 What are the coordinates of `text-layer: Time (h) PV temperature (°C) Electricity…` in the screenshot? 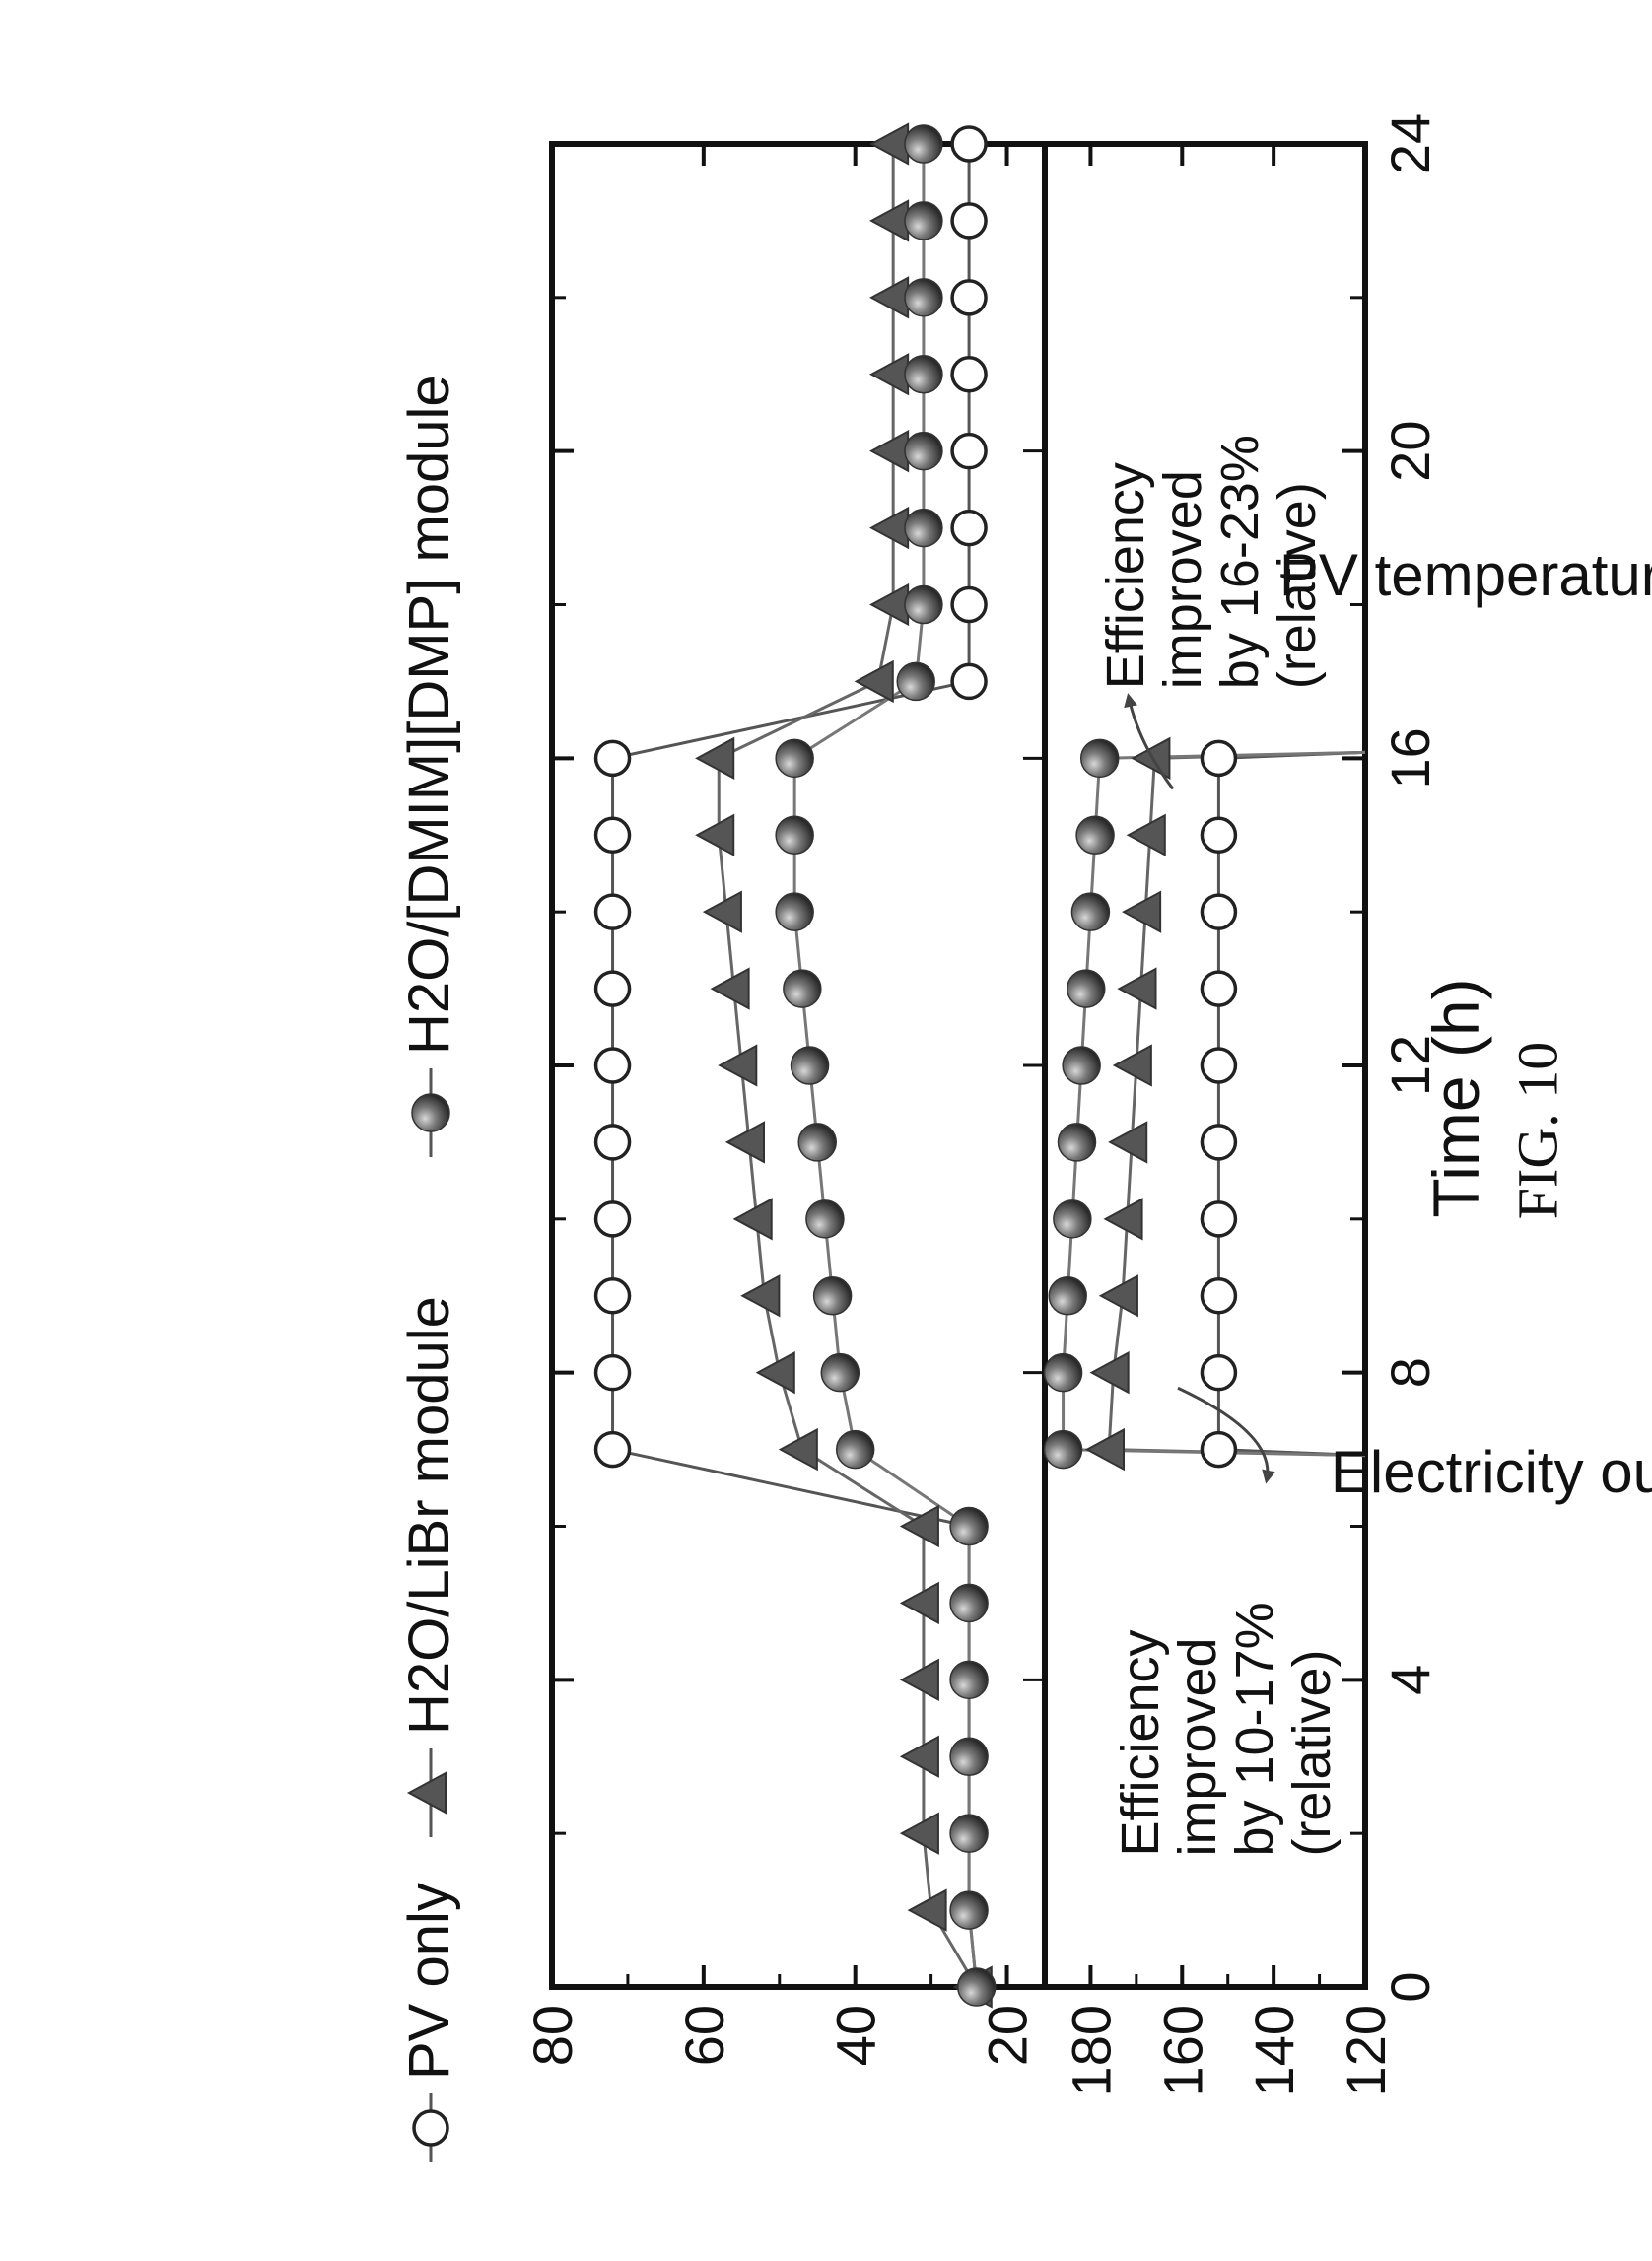 It's located at (1465, 1023).